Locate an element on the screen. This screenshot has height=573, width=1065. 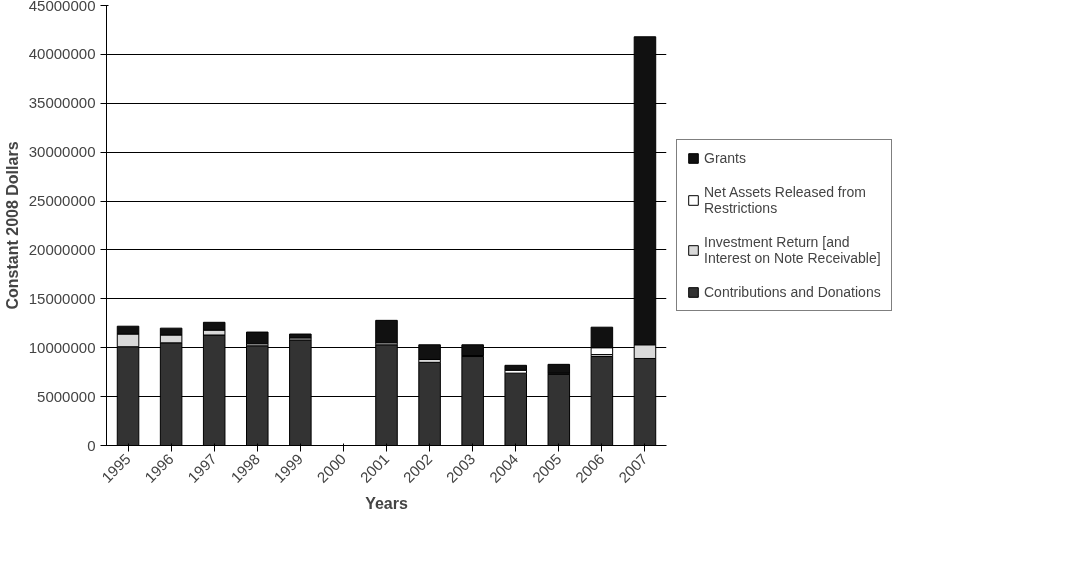
y-axis-title: Constant 2008 Dollars is located at coordinates (12, 225).